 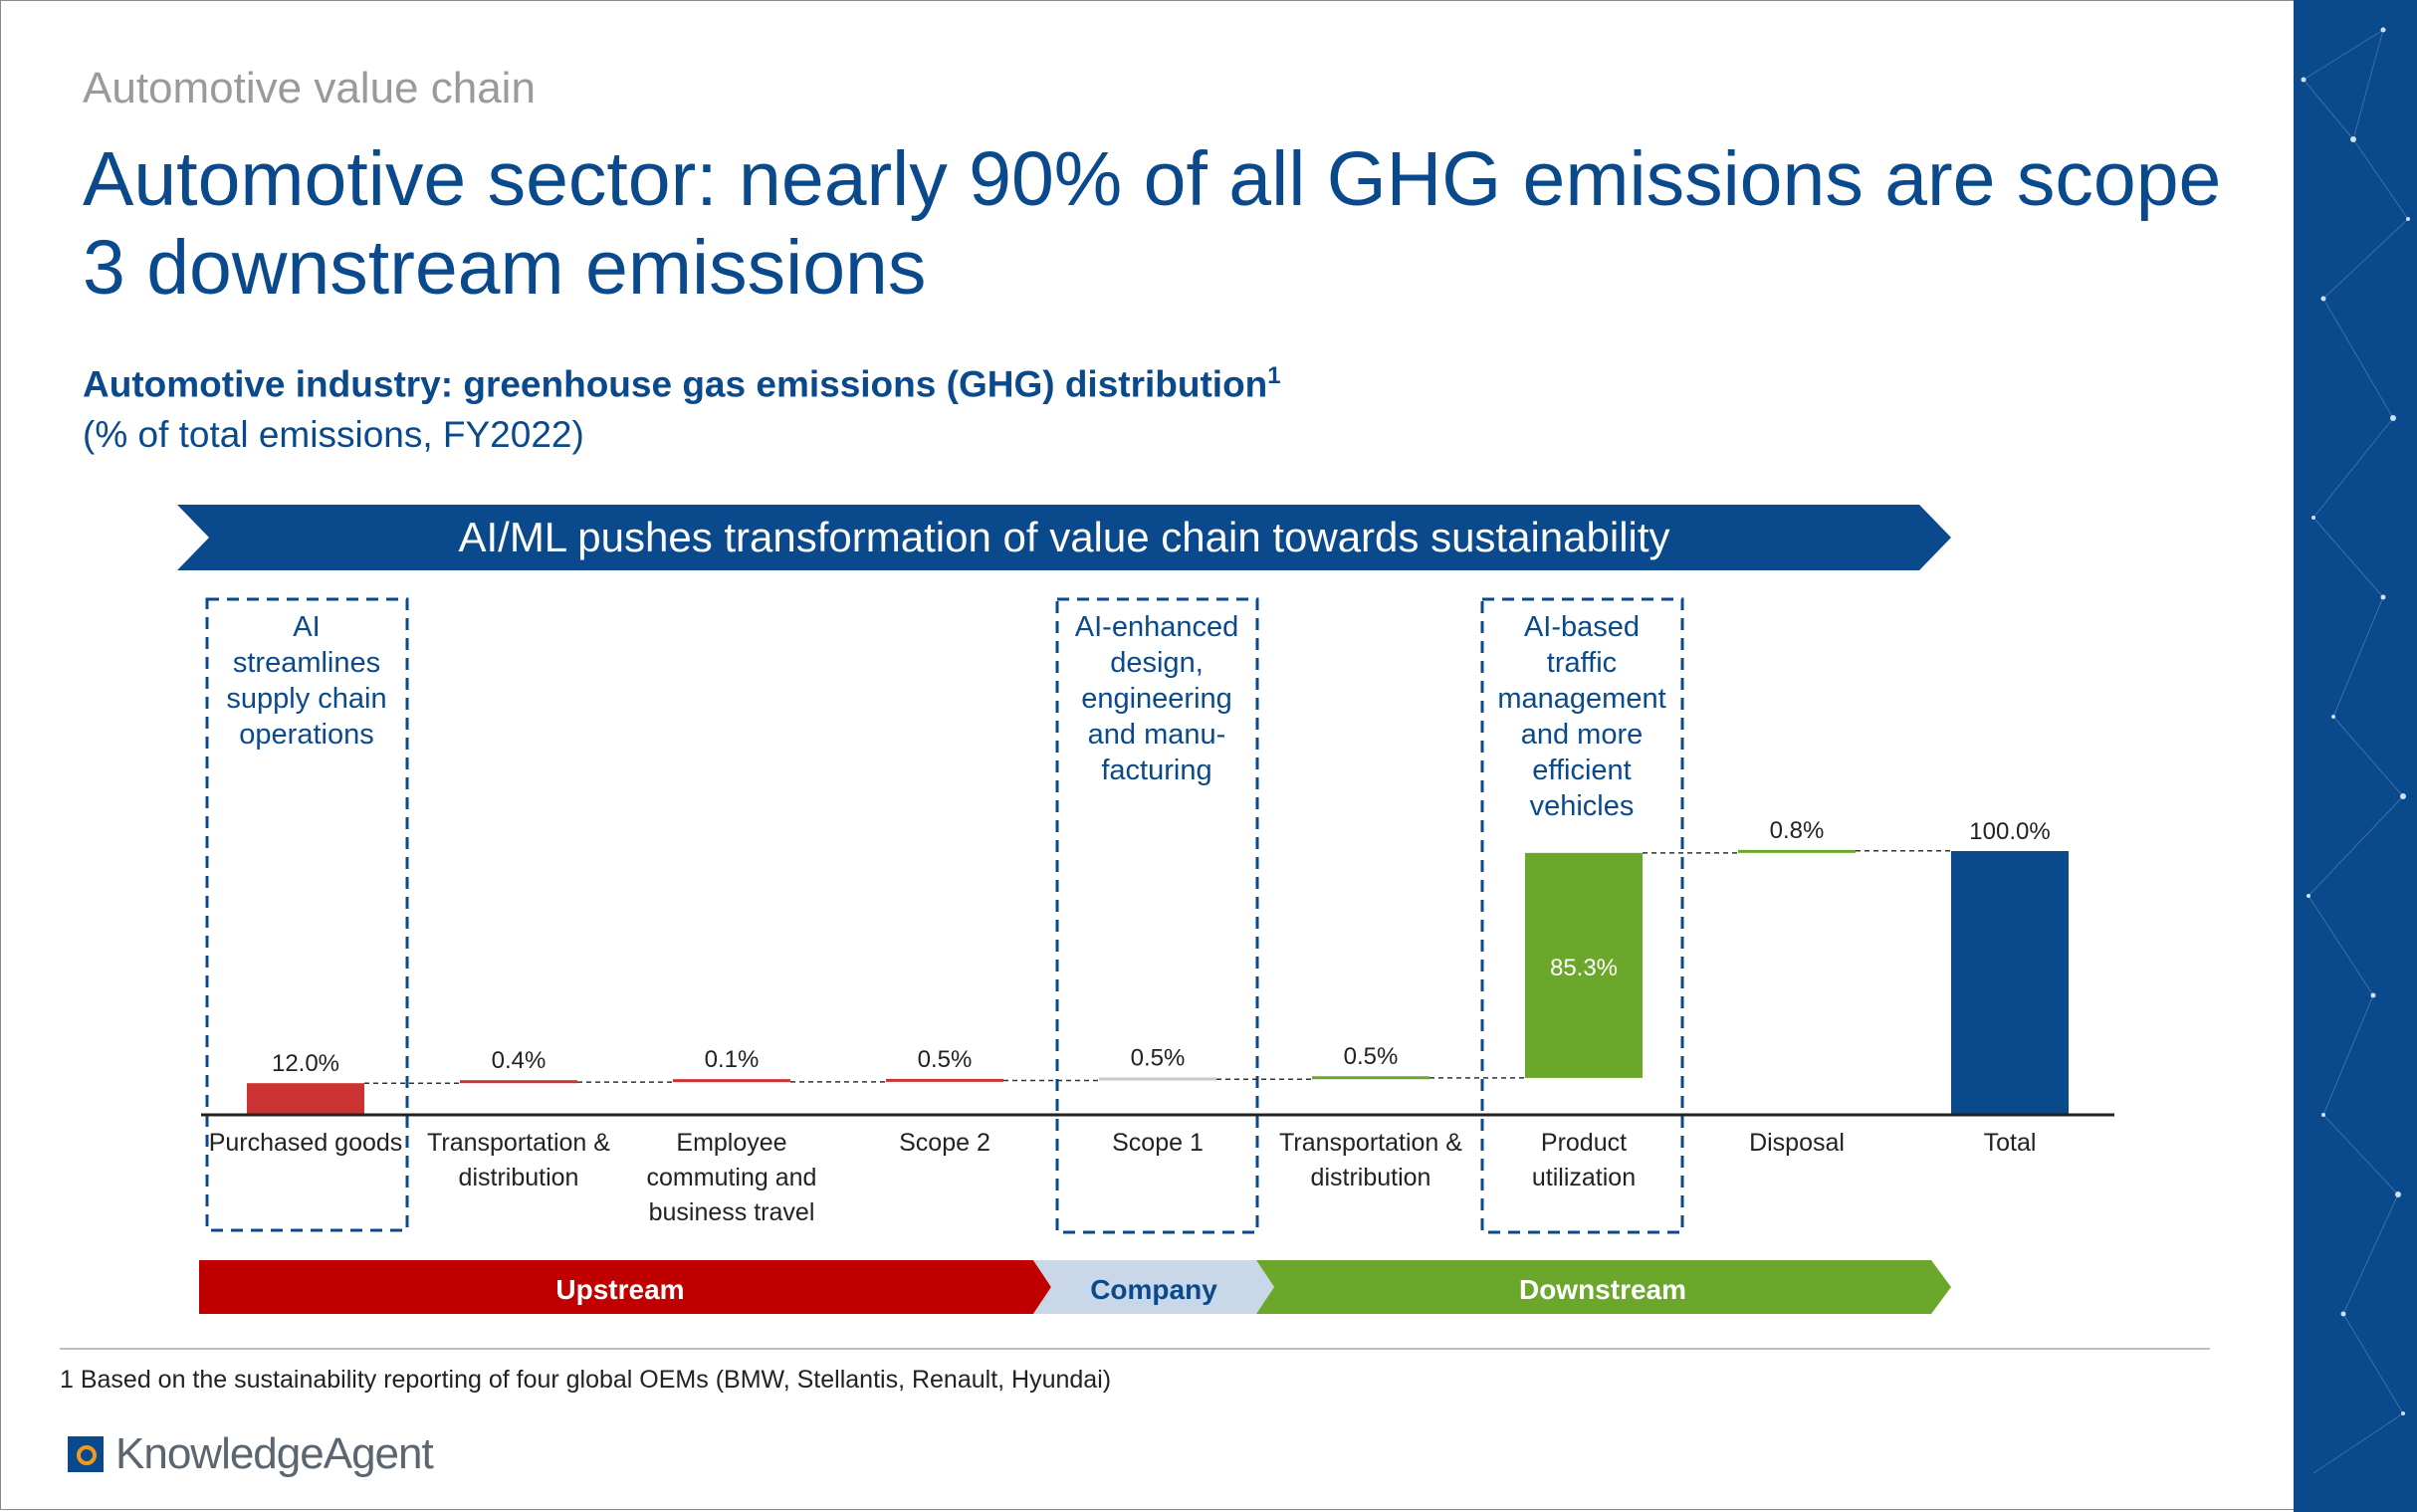 I want to click on bar-value-label: 12.0%, so click(x=305, y=1063).